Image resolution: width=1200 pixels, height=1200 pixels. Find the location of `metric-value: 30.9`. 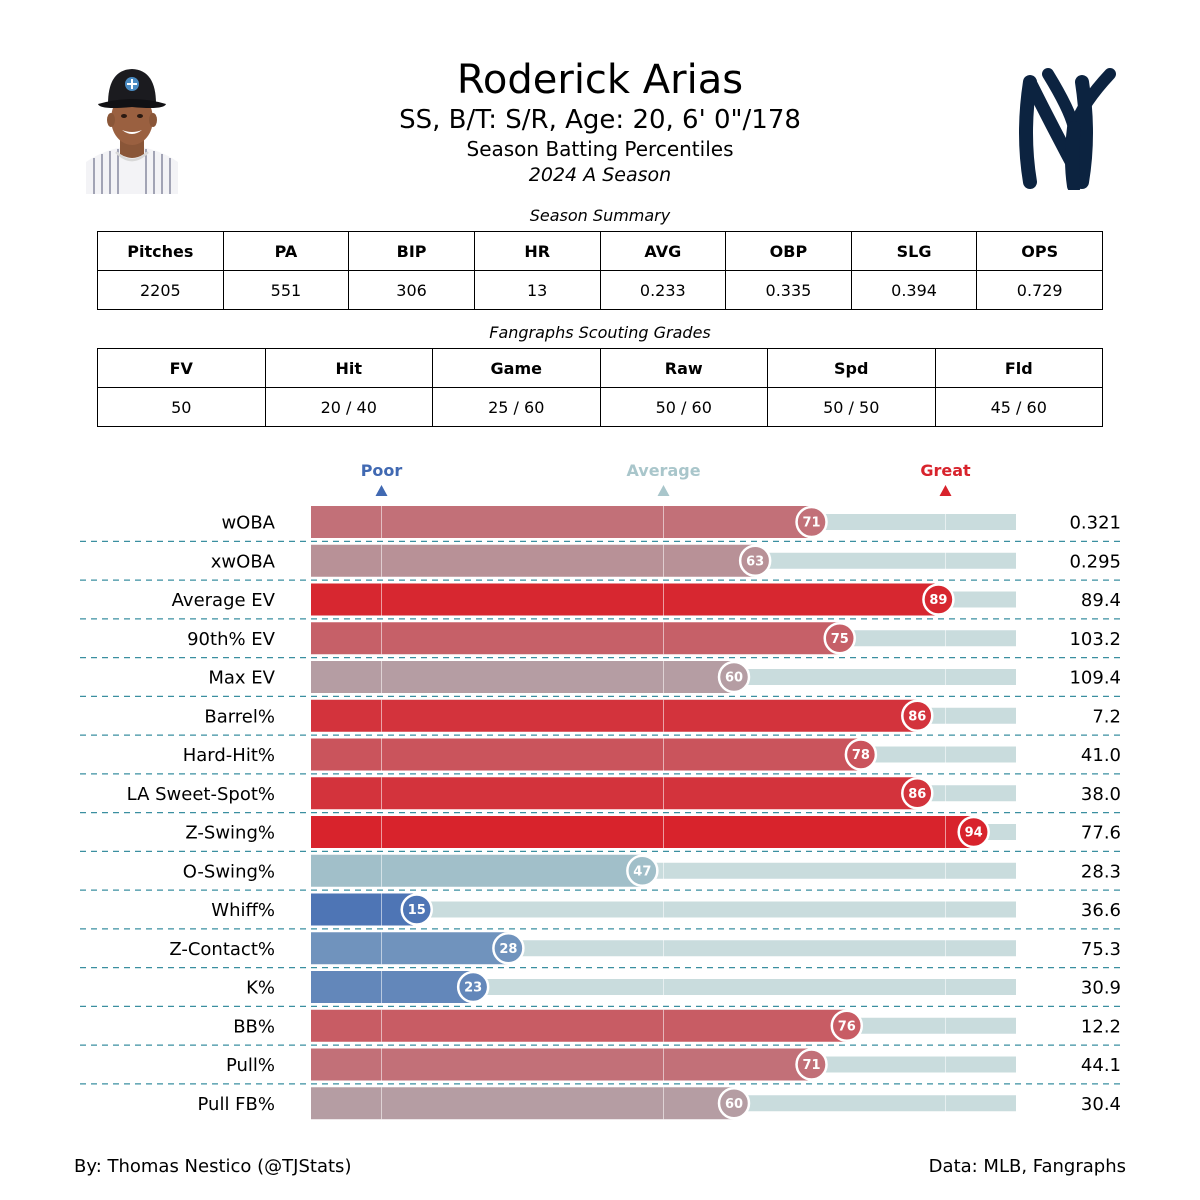

metric-value: 30.9 is located at coordinates (1101, 988).